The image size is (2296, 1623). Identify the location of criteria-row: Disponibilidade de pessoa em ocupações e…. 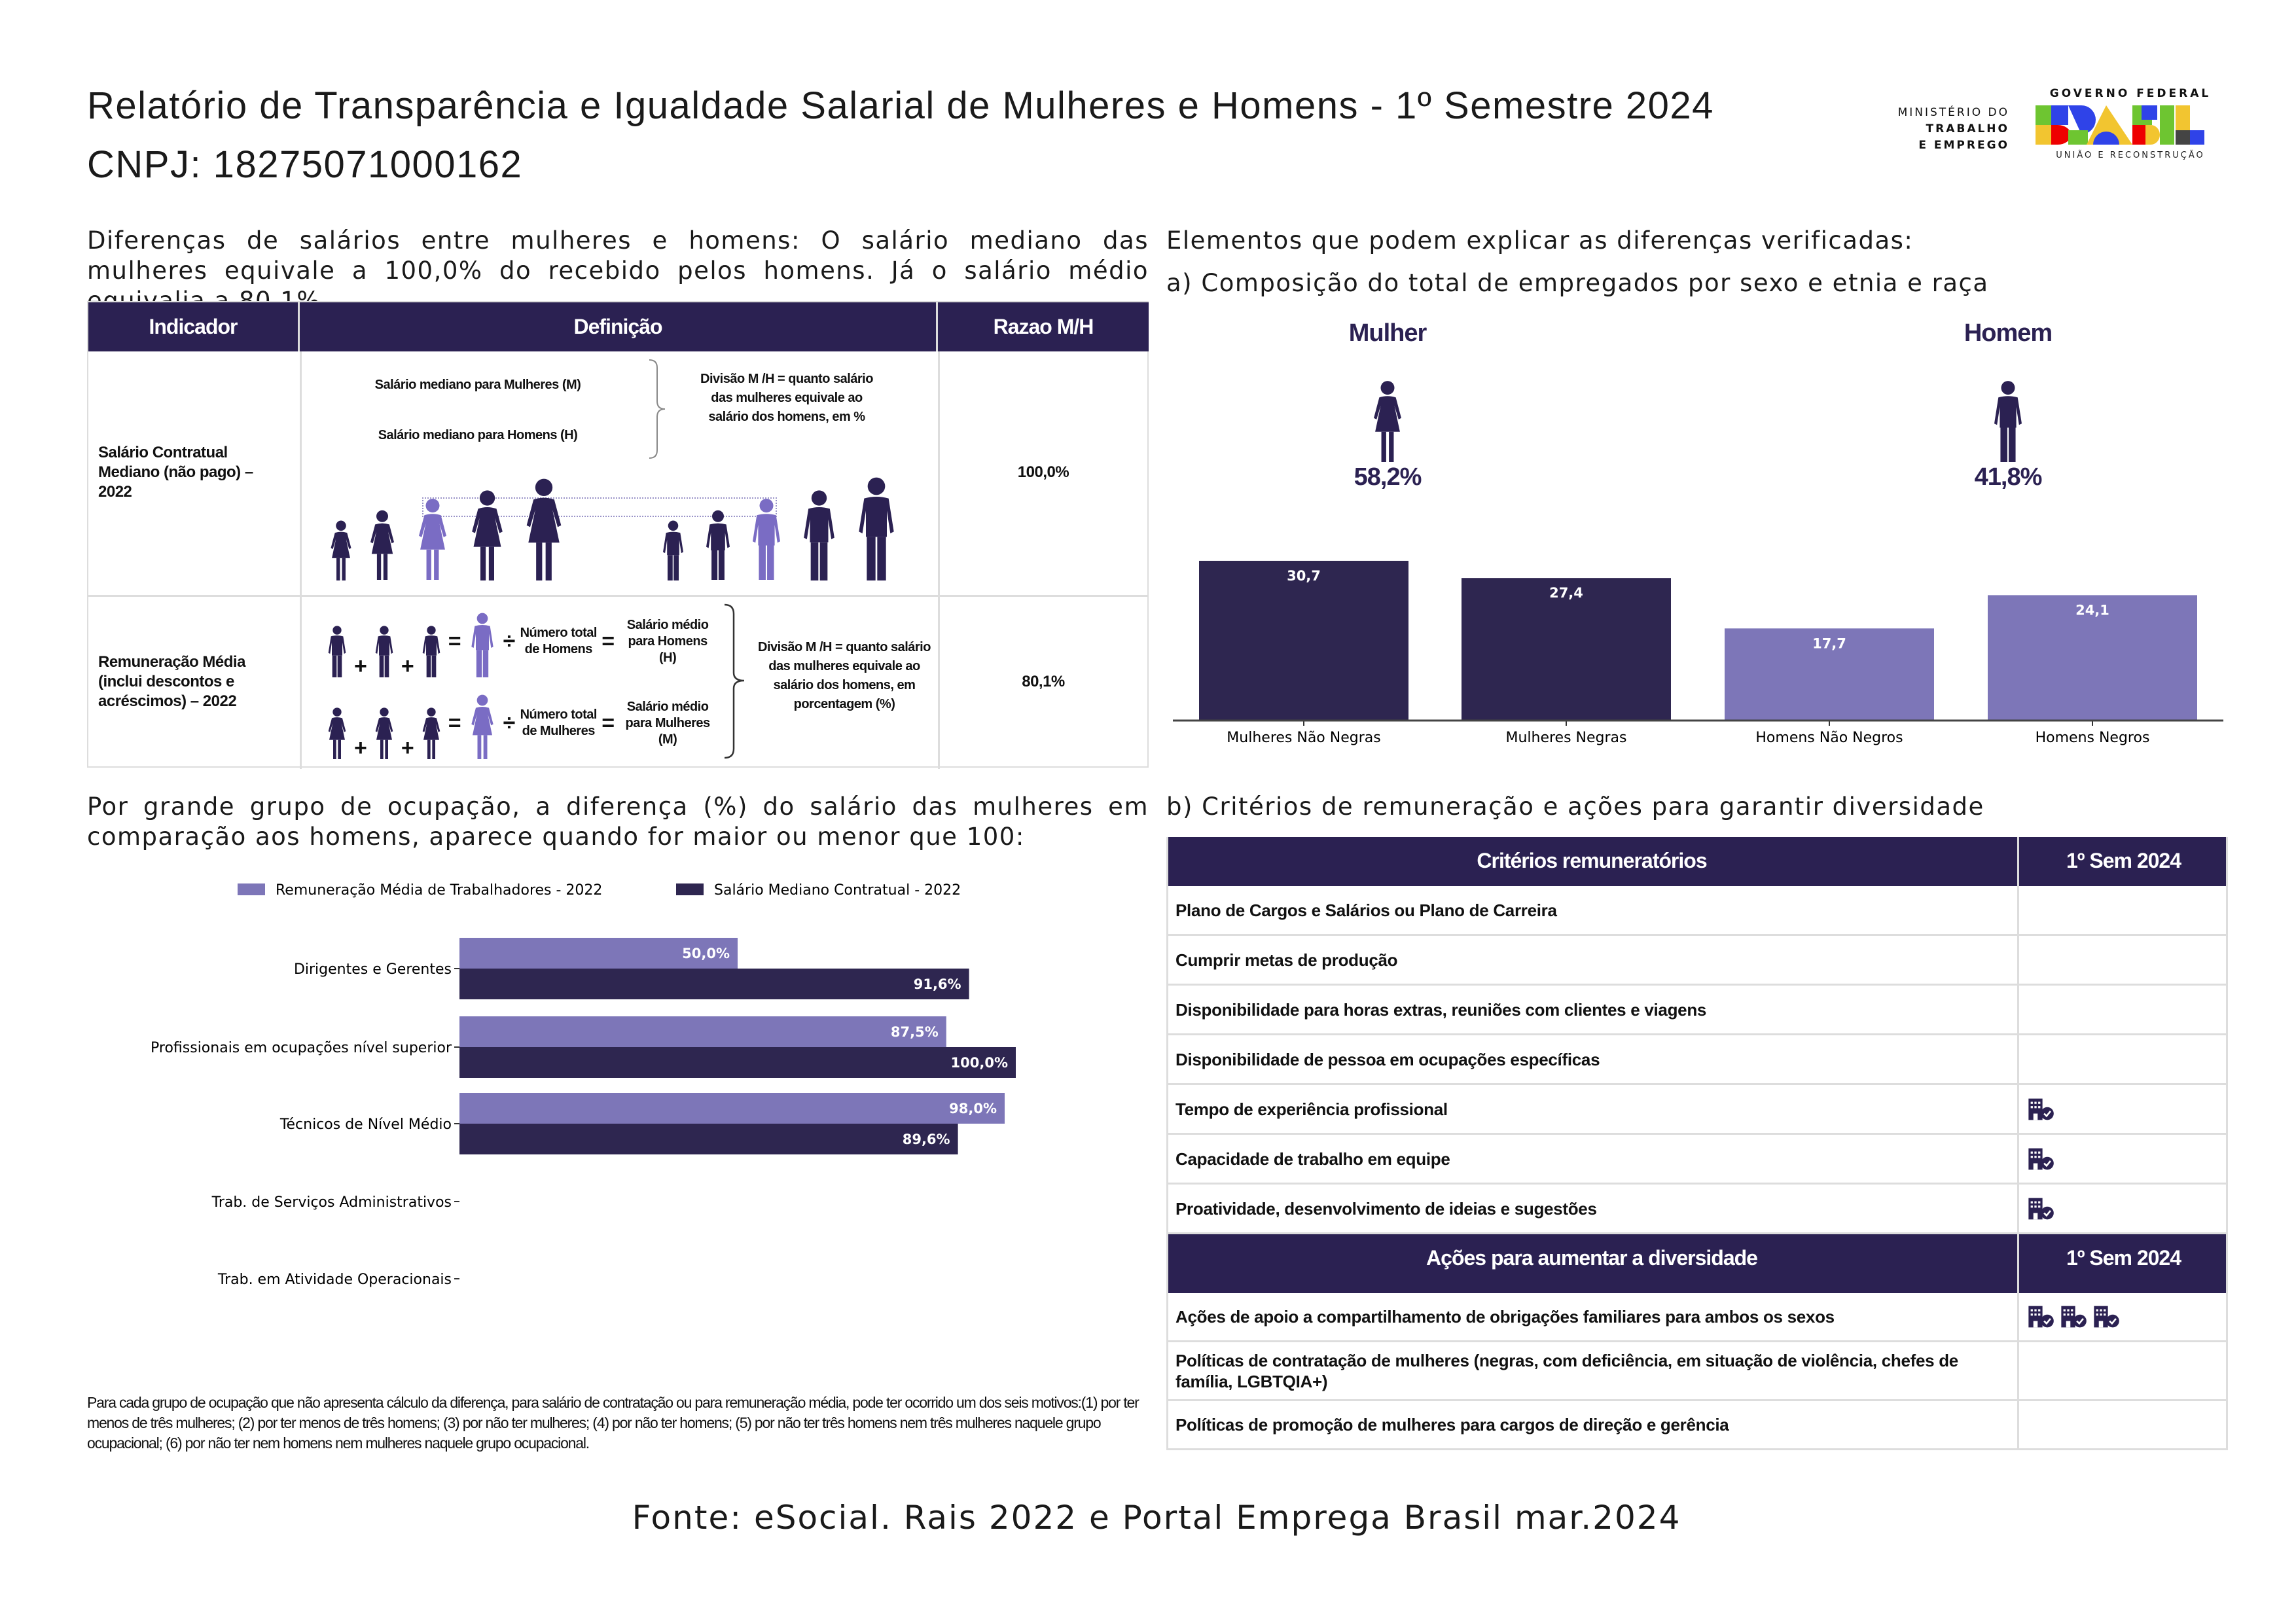
(1697, 1060).